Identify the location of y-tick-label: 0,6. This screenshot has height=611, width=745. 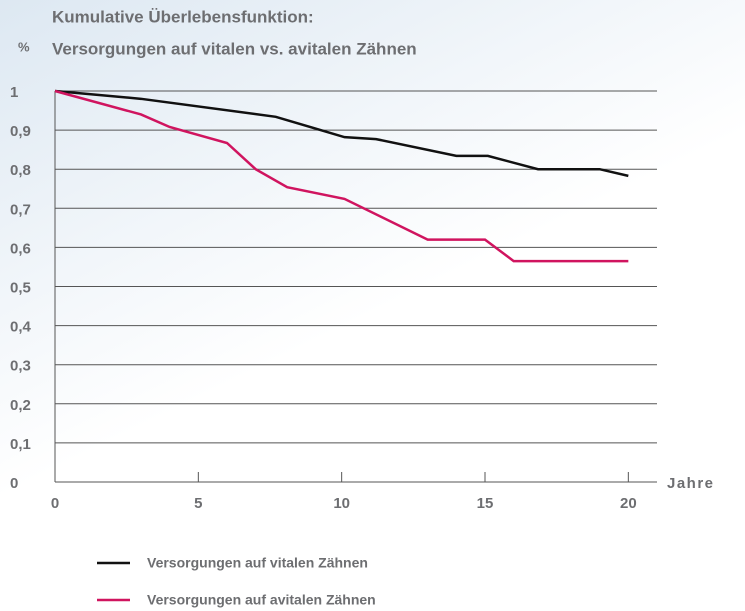
(20, 248).